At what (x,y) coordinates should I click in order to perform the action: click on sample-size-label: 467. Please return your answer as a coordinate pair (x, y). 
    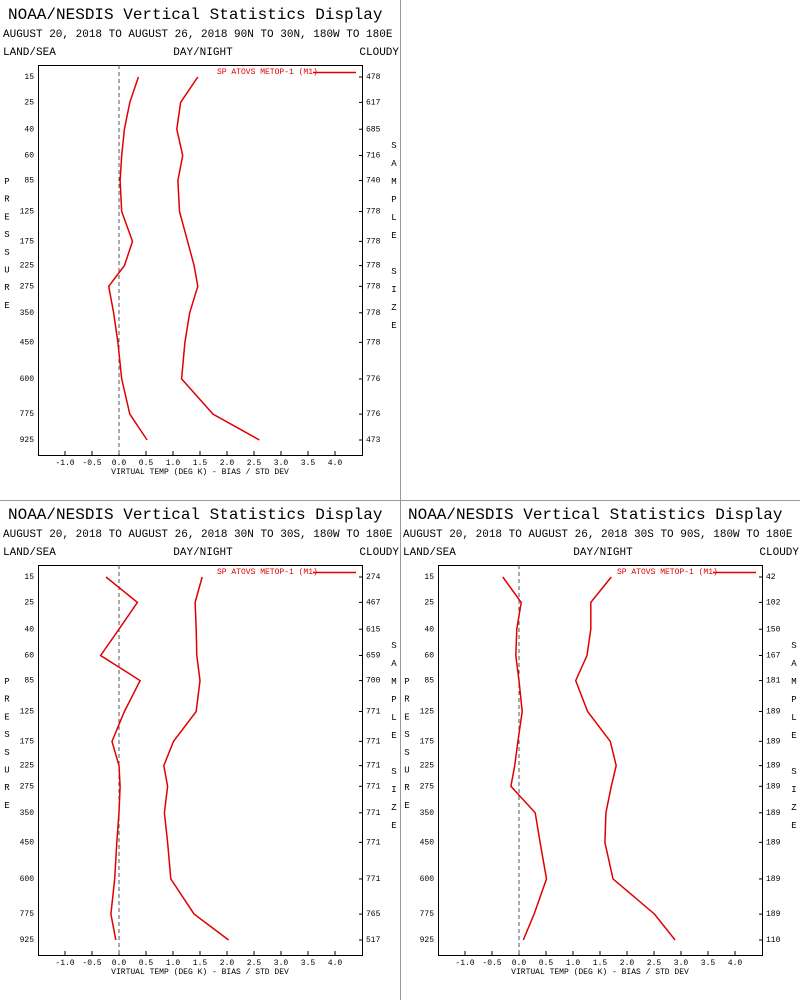
    Looking at the image, I should click on (373, 602).